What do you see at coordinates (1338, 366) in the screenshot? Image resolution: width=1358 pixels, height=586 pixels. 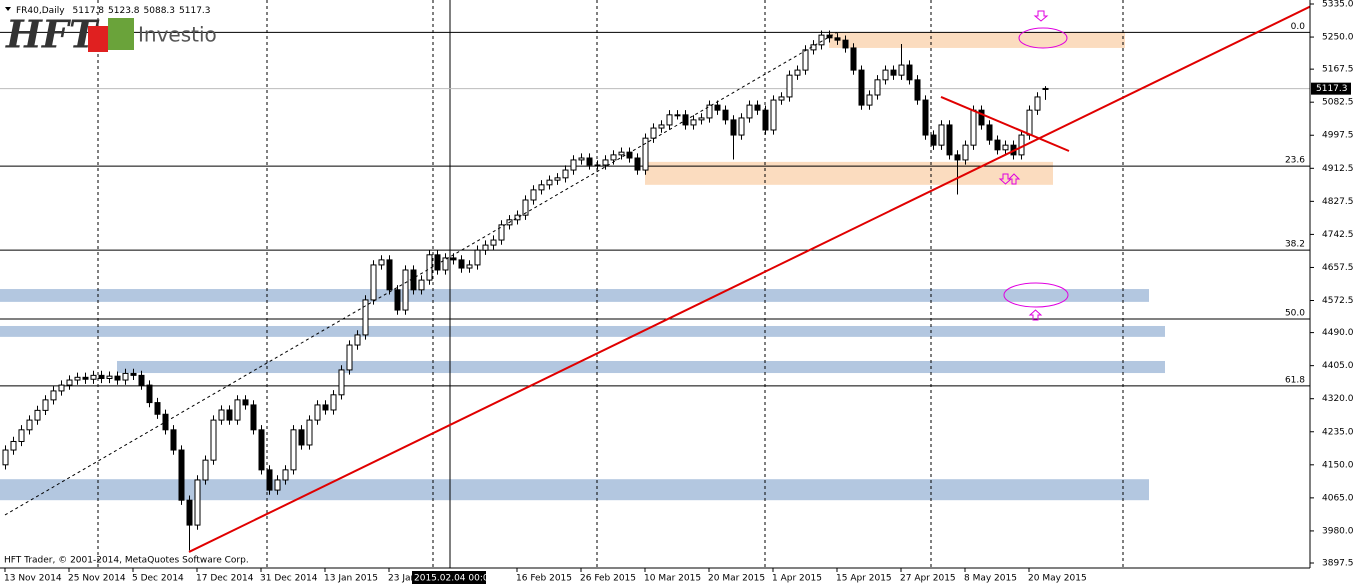 I see `y-tick-label: 4405.0` at bounding box center [1338, 366].